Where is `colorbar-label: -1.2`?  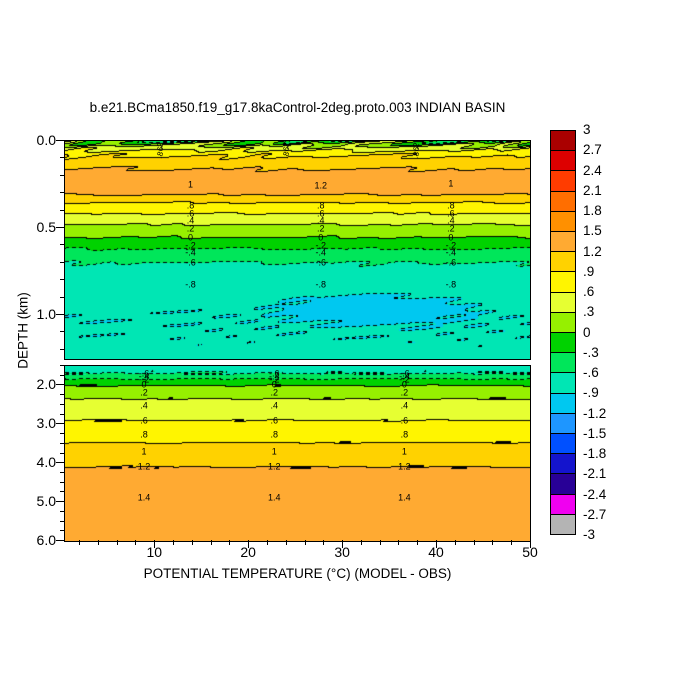 colorbar-label: -1.2 is located at coordinates (595, 413).